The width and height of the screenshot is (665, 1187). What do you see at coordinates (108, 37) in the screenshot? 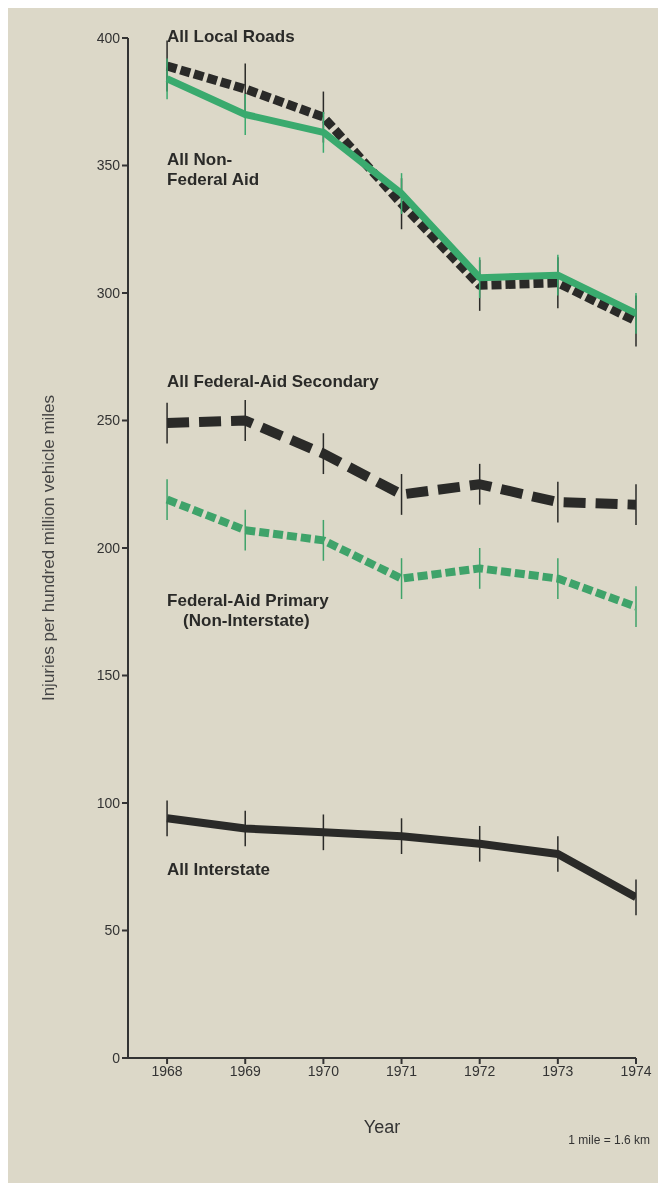
I see `y-tick-label: 400` at bounding box center [108, 37].